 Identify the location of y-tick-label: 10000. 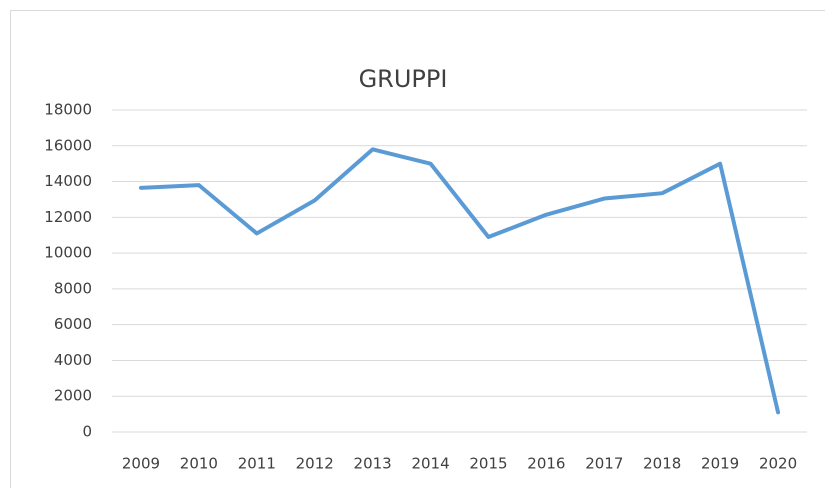
(68, 253).